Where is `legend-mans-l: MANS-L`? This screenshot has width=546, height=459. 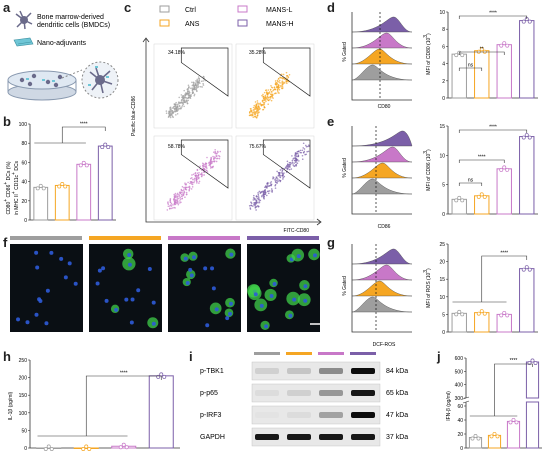 legend-mans-l: MANS-L is located at coordinates (279, 10).